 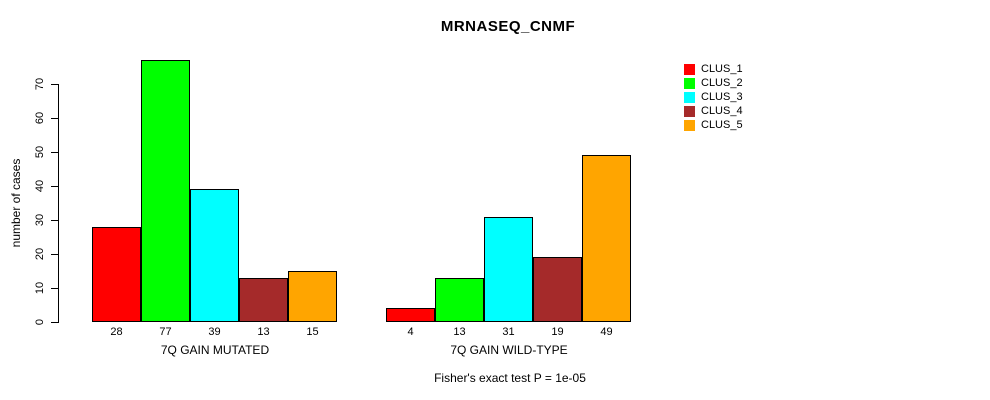 I want to click on legend: CLUS_1 CLUS_2 CLUS_3 CLUS_4 CLUS_5, so click(x=713, y=97).